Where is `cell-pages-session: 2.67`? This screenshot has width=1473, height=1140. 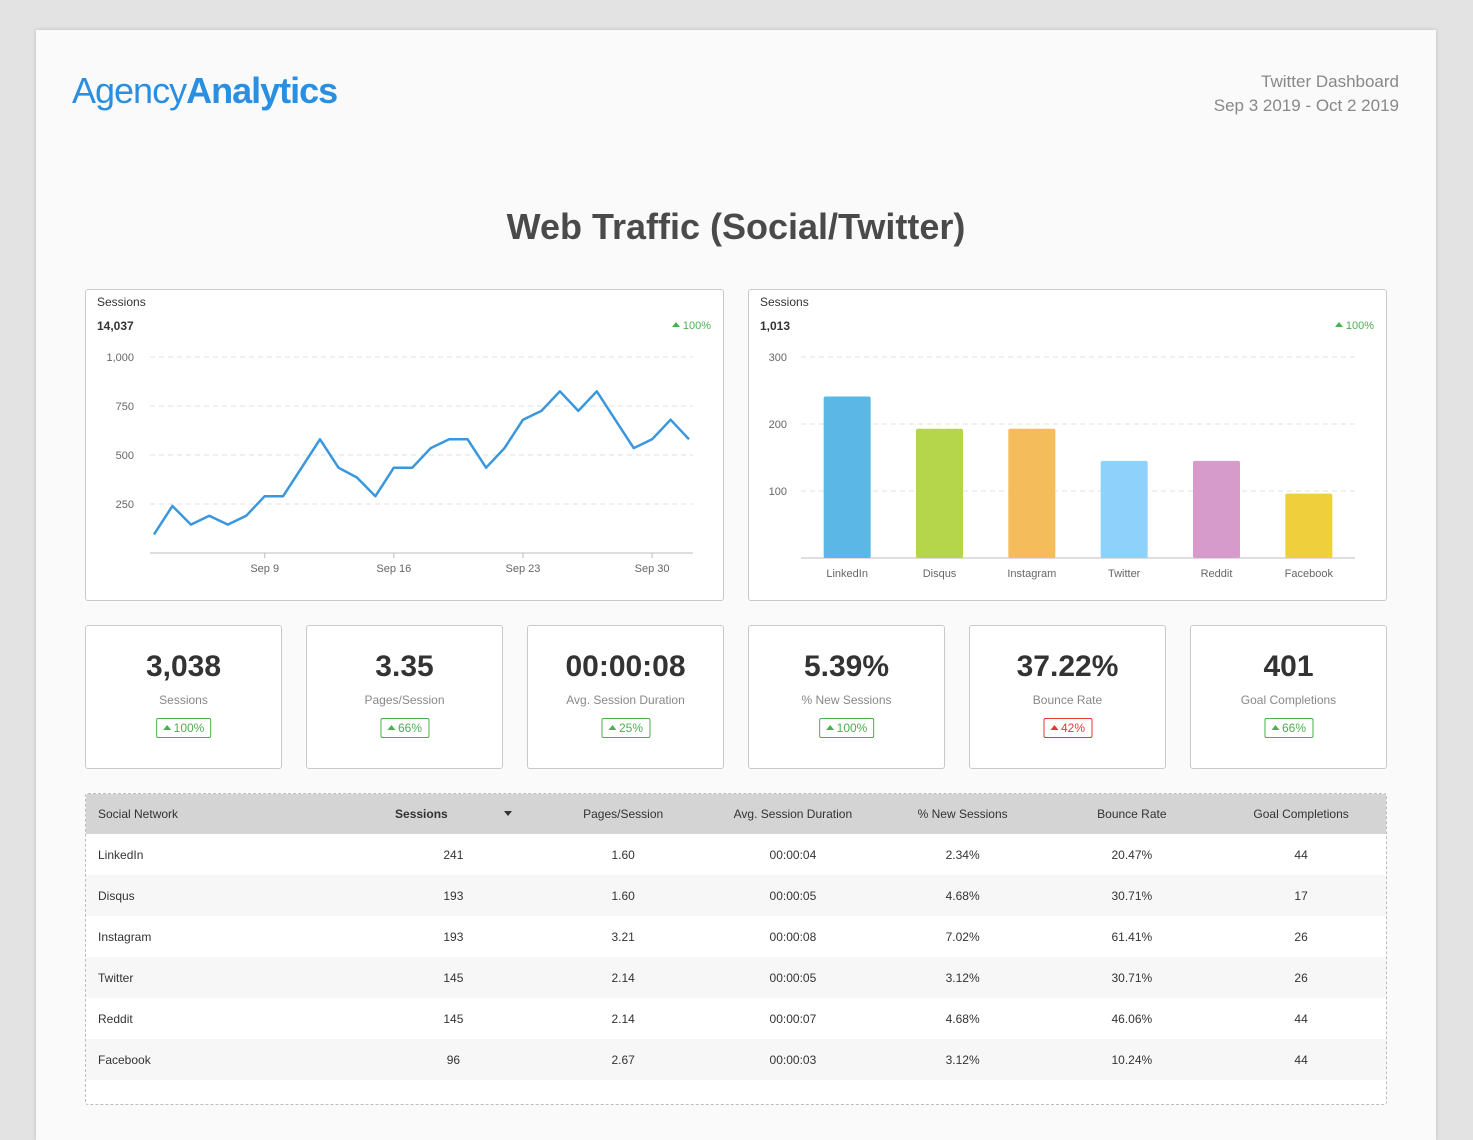 cell-pages-session: 2.67 is located at coordinates (623, 1059).